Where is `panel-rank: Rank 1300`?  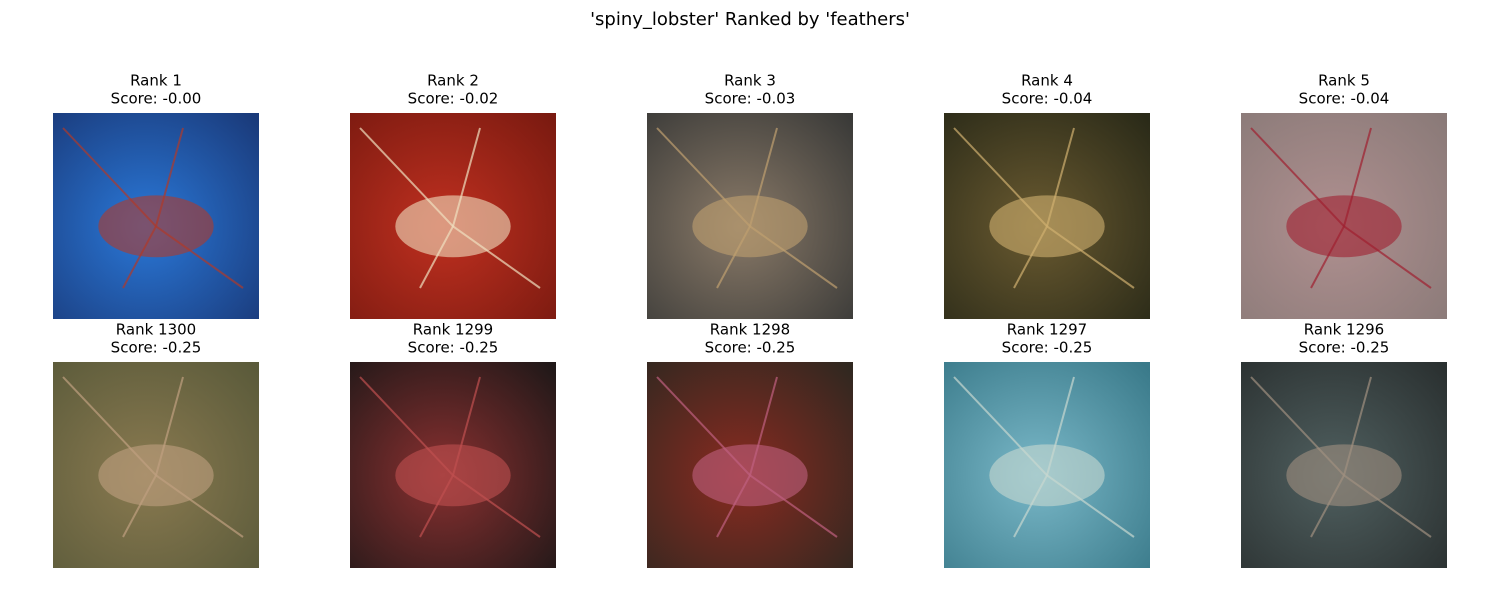
panel-rank: Rank 1300 is located at coordinates (156, 330).